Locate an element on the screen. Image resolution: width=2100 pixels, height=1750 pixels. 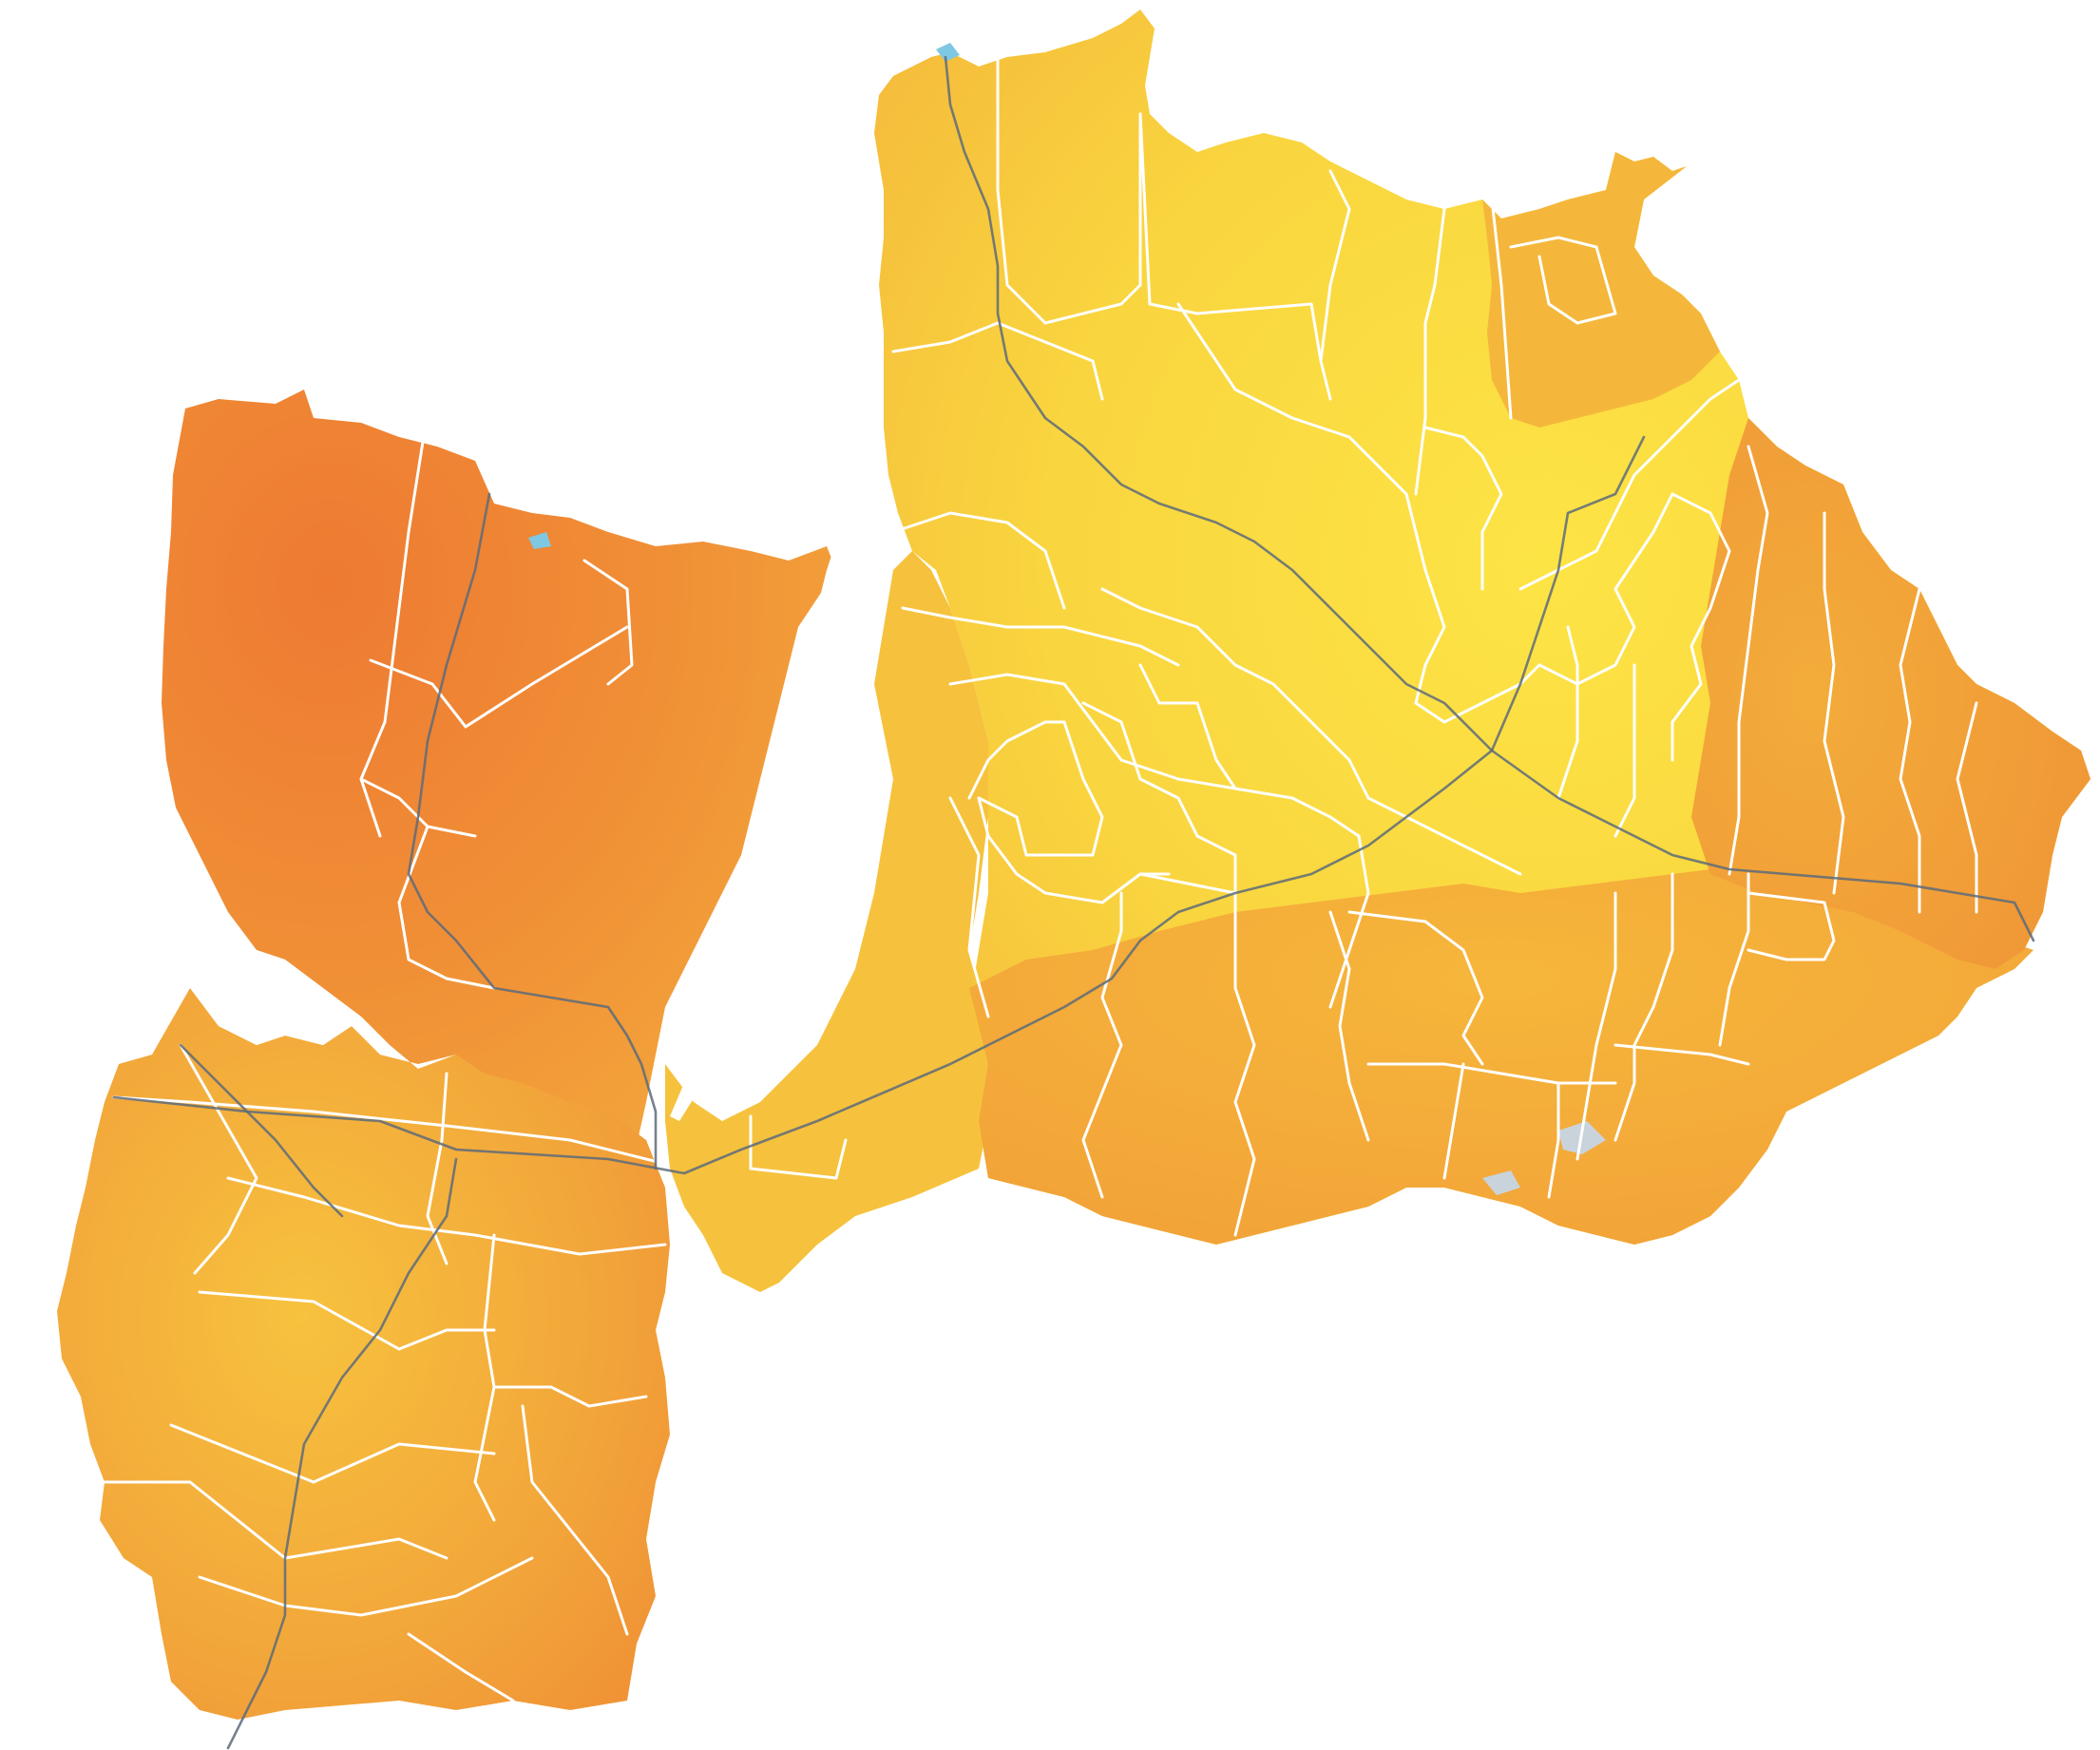
region-south is located at coordinates (363, 1354).